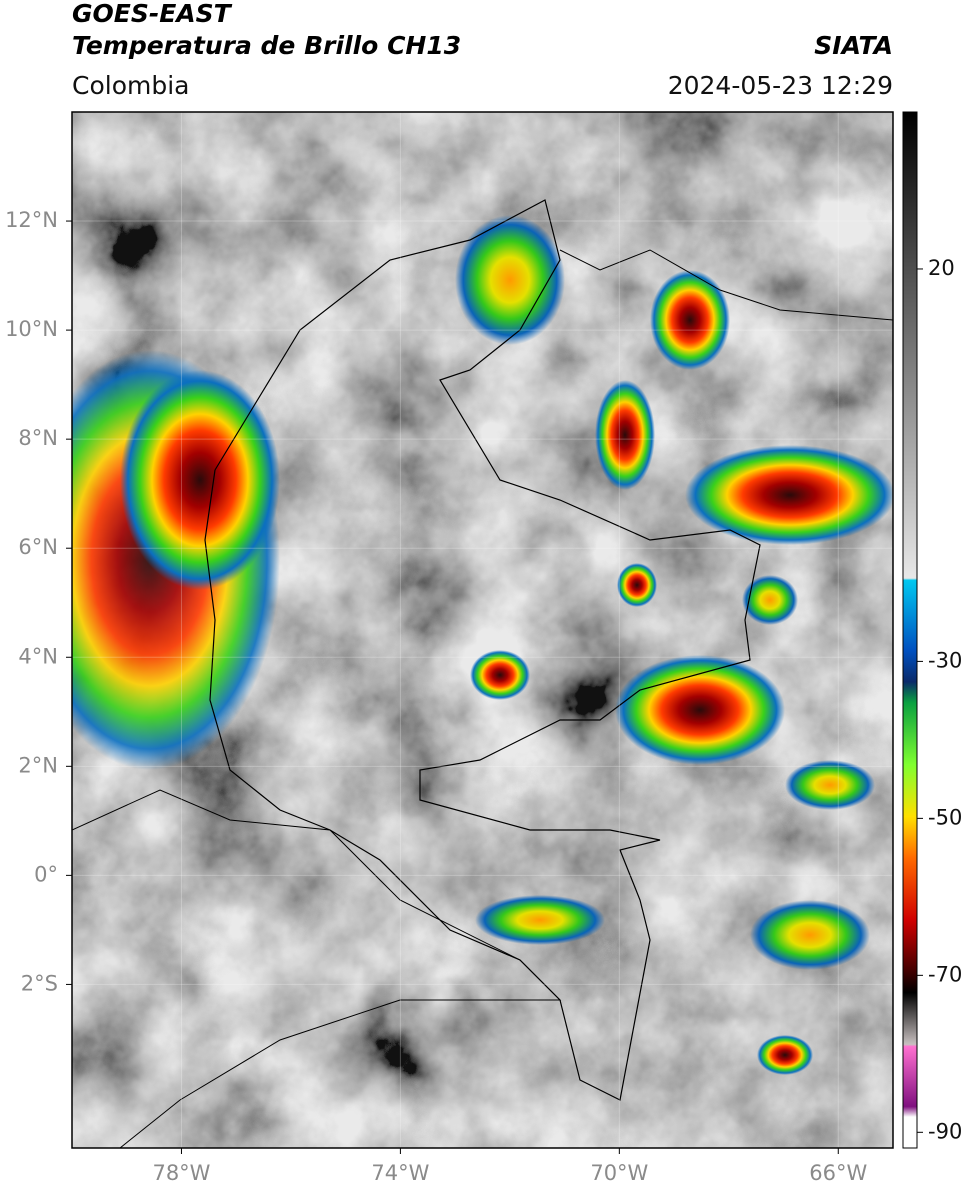 Image resolution: width=966 pixels, height=1190 pixels. What do you see at coordinates (130, 85) in the screenshot?
I see `region: Colombia` at bounding box center [130, 85].